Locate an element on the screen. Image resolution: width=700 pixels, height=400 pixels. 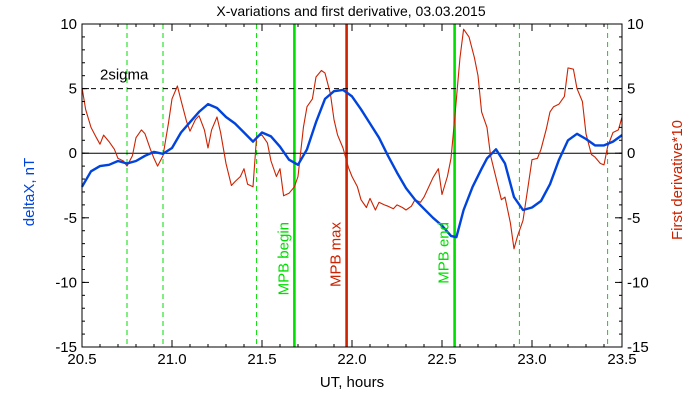
y-tick-label-right: -15 is located at coordinates (638, 347).